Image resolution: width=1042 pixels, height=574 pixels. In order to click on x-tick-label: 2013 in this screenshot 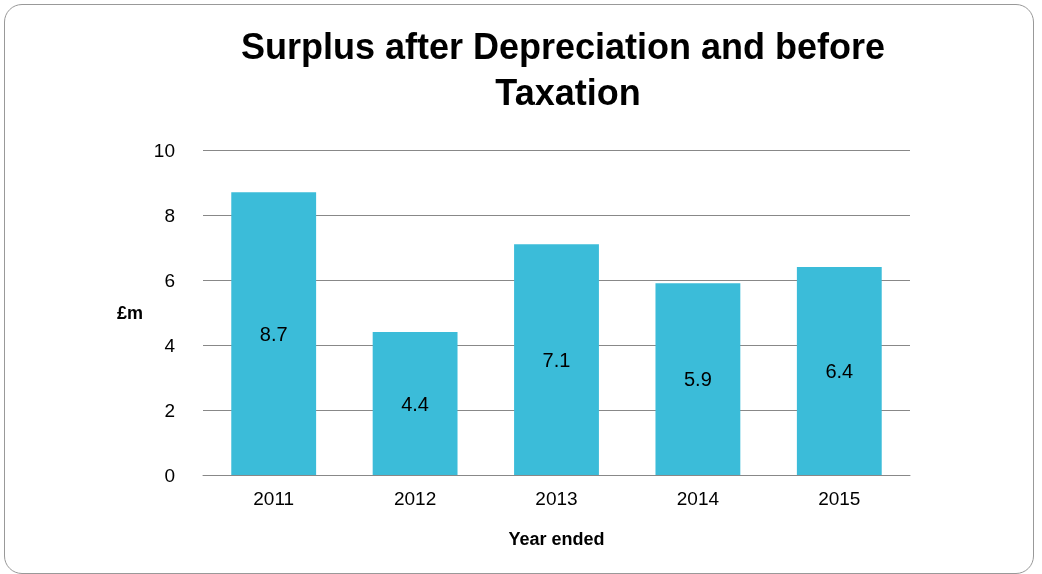, I will do `click(556, 498)`.